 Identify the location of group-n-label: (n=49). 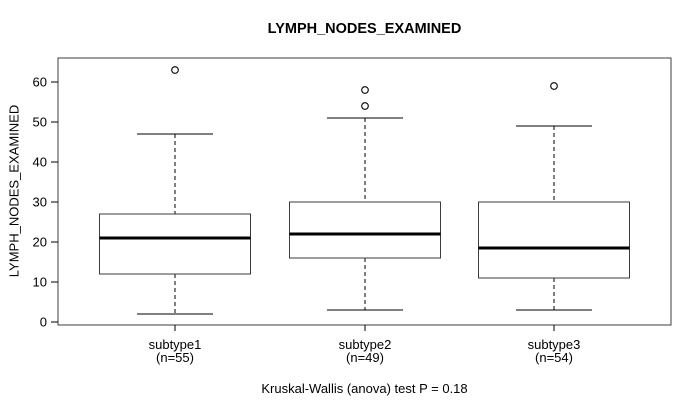
(365, 357).